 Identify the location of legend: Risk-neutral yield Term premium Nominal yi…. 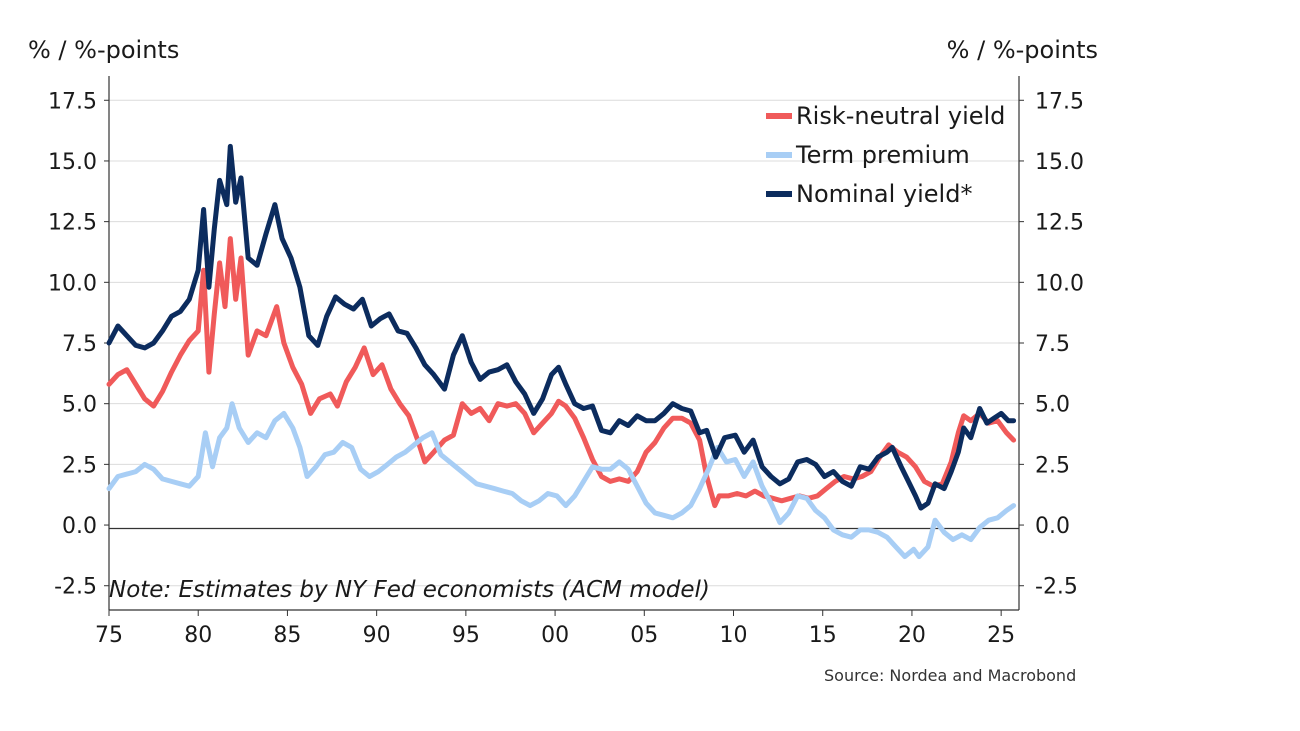
(885, 155).